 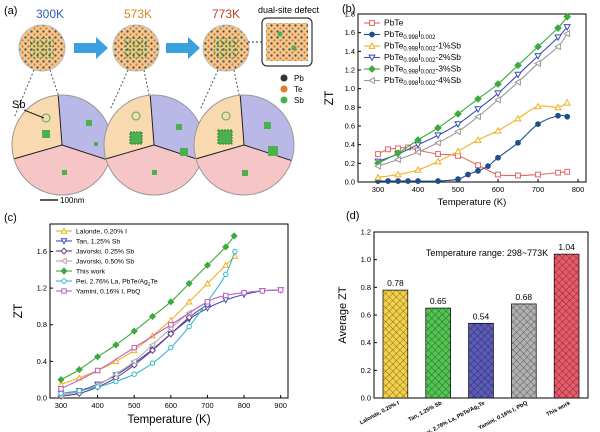 What do you see at coordinates (10, 11) in the screenshot?
I see `panel-a-label: (a)` at bounding box center [10, 11].